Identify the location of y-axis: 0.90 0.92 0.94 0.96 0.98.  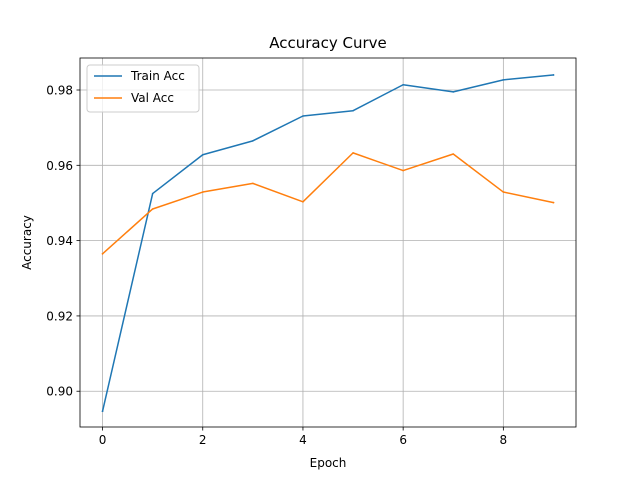
(63, 241).